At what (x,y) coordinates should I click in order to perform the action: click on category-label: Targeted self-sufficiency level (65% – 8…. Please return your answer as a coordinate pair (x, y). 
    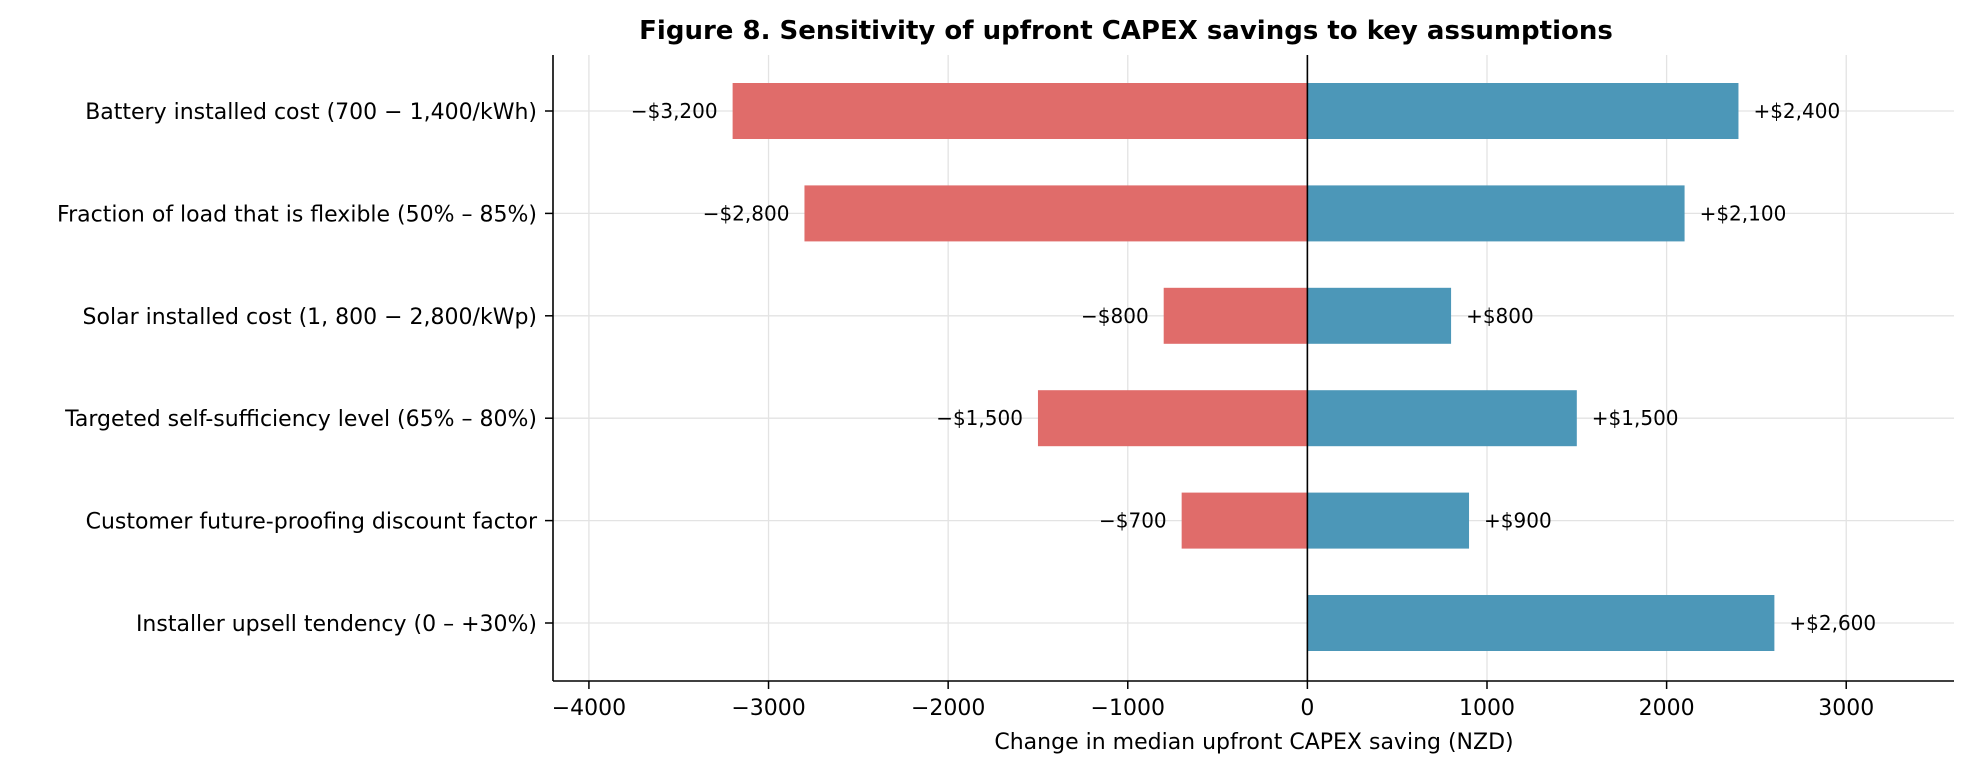
    Looking at the image, I should click on (300, 419).